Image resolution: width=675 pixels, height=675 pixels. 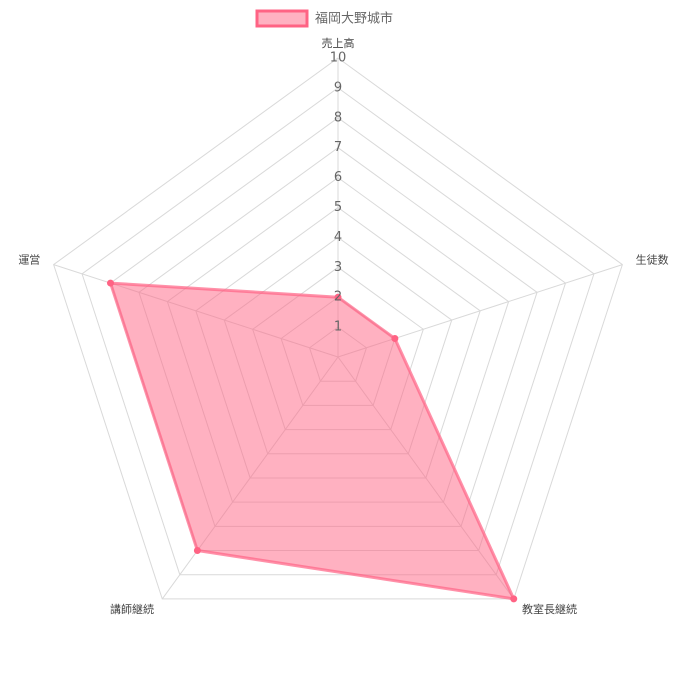 What do you see at coordinates (29, 259) in the screenshot?
I see `category-label: 運営` at bounding box center [29, 259].